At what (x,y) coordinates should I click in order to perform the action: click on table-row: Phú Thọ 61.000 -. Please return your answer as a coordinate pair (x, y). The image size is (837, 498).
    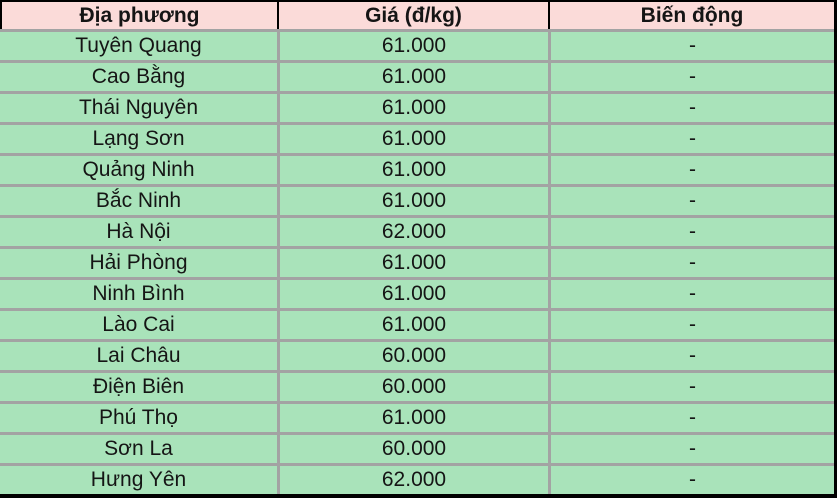
    Looking at the image, I should click on (417, 416).